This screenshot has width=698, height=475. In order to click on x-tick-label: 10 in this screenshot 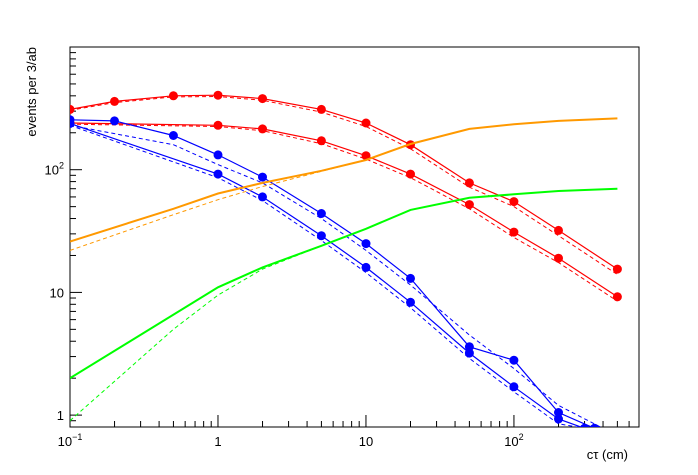, I will do `click(366, 441)`.